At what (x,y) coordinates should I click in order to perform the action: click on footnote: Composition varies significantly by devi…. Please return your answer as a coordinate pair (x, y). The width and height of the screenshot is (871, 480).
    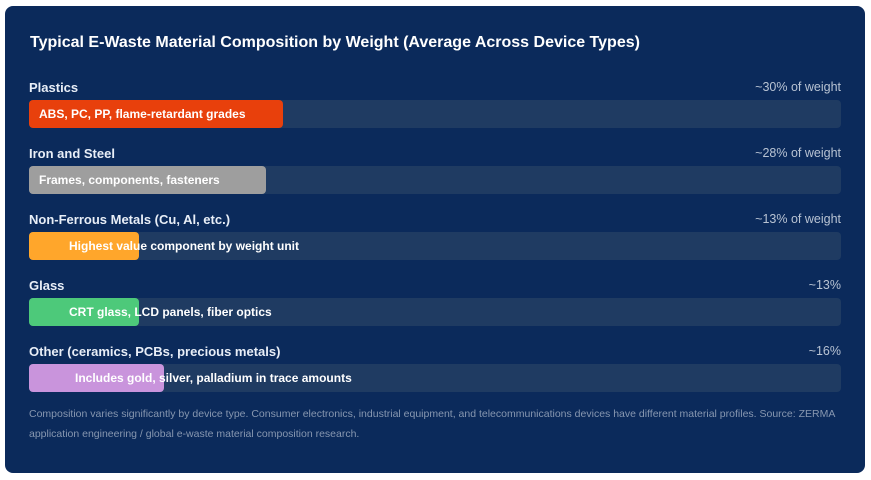
    Looking at the image, I should click on (432, 424).